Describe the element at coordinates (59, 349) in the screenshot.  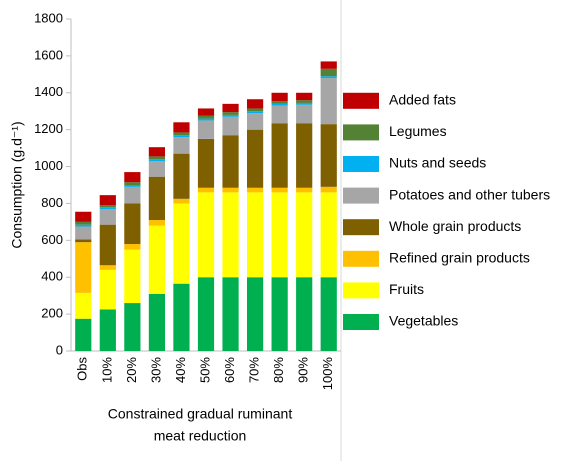
I see `y-tick-label: 0` at that location.